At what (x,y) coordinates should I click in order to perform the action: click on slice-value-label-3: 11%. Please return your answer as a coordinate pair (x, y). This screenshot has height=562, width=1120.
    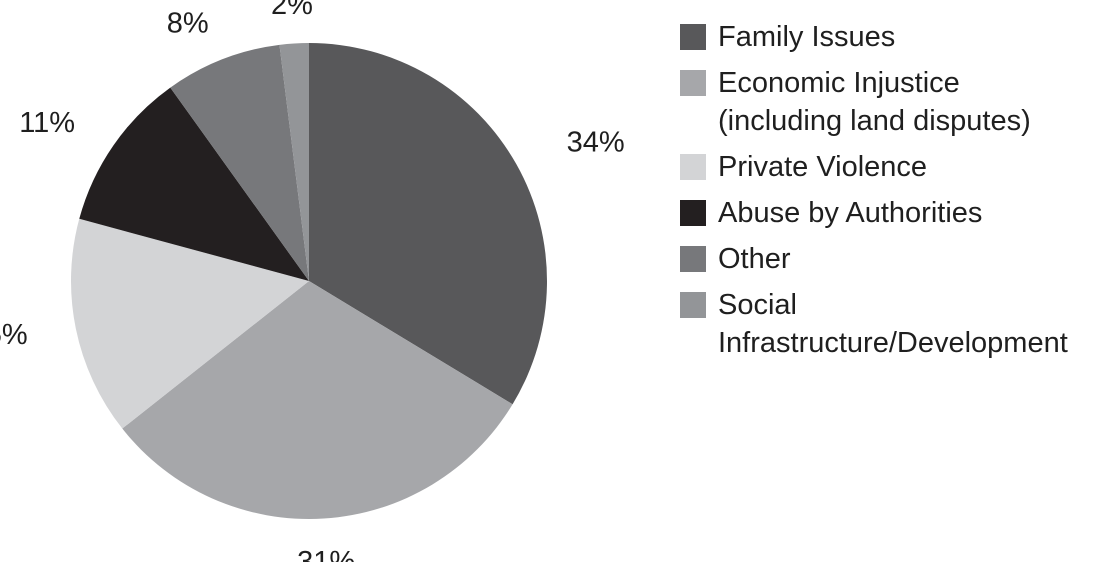
    Looking at the image, I should click on (47, 123).